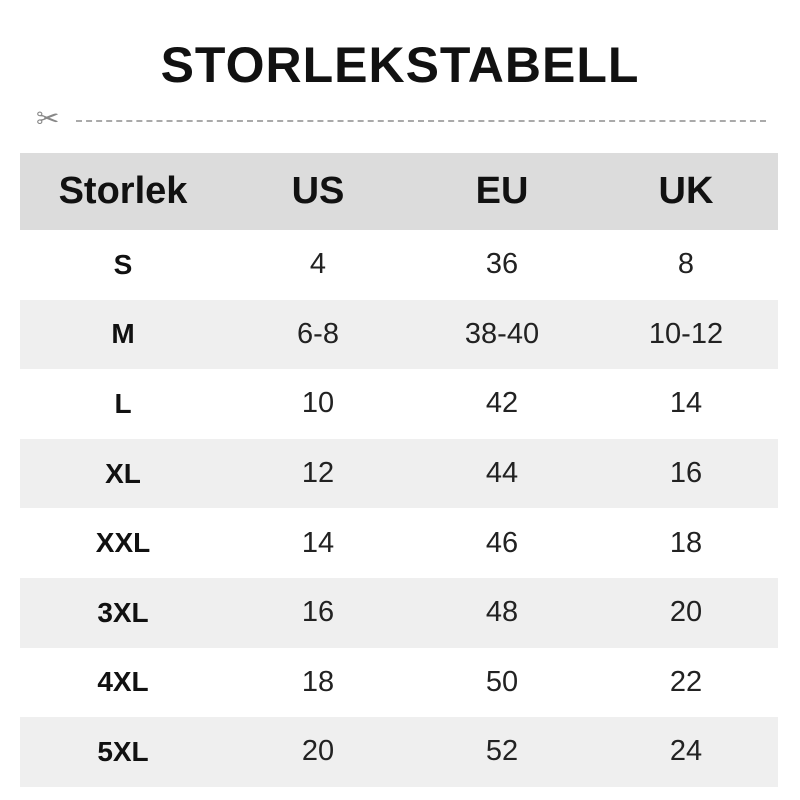 This screenshot has height=800, width=800. Describe the element at coordinates (502, 681) in the screenshot. I see `cell-eu: 50` at that location.